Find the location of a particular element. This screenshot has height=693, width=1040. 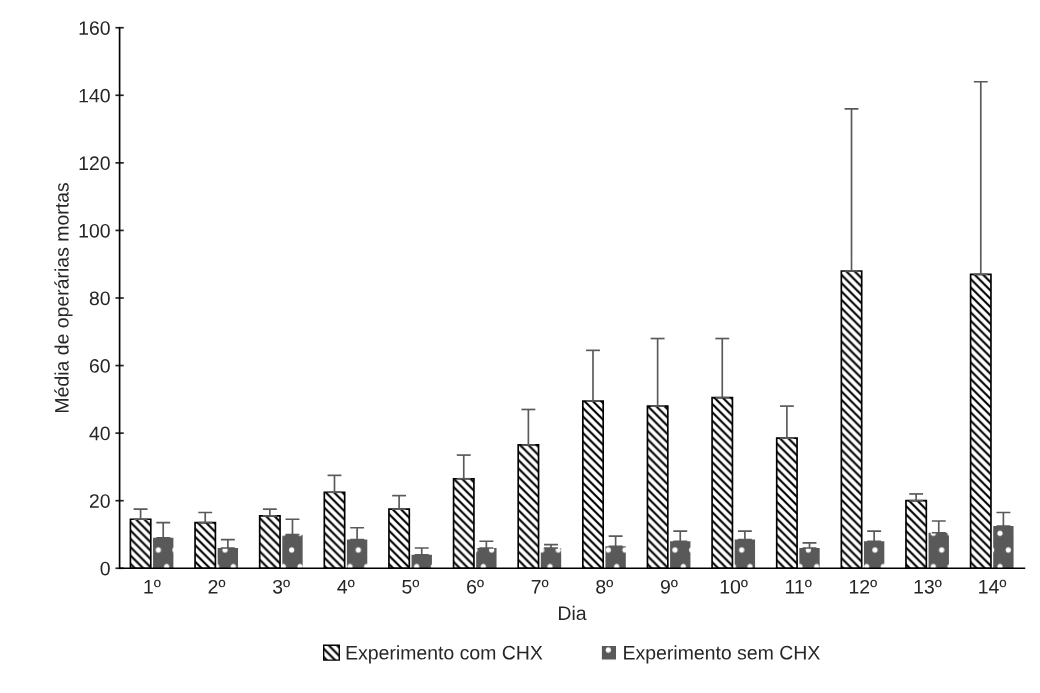

y-tick-label: 140 is located at coordinates (94, 95).